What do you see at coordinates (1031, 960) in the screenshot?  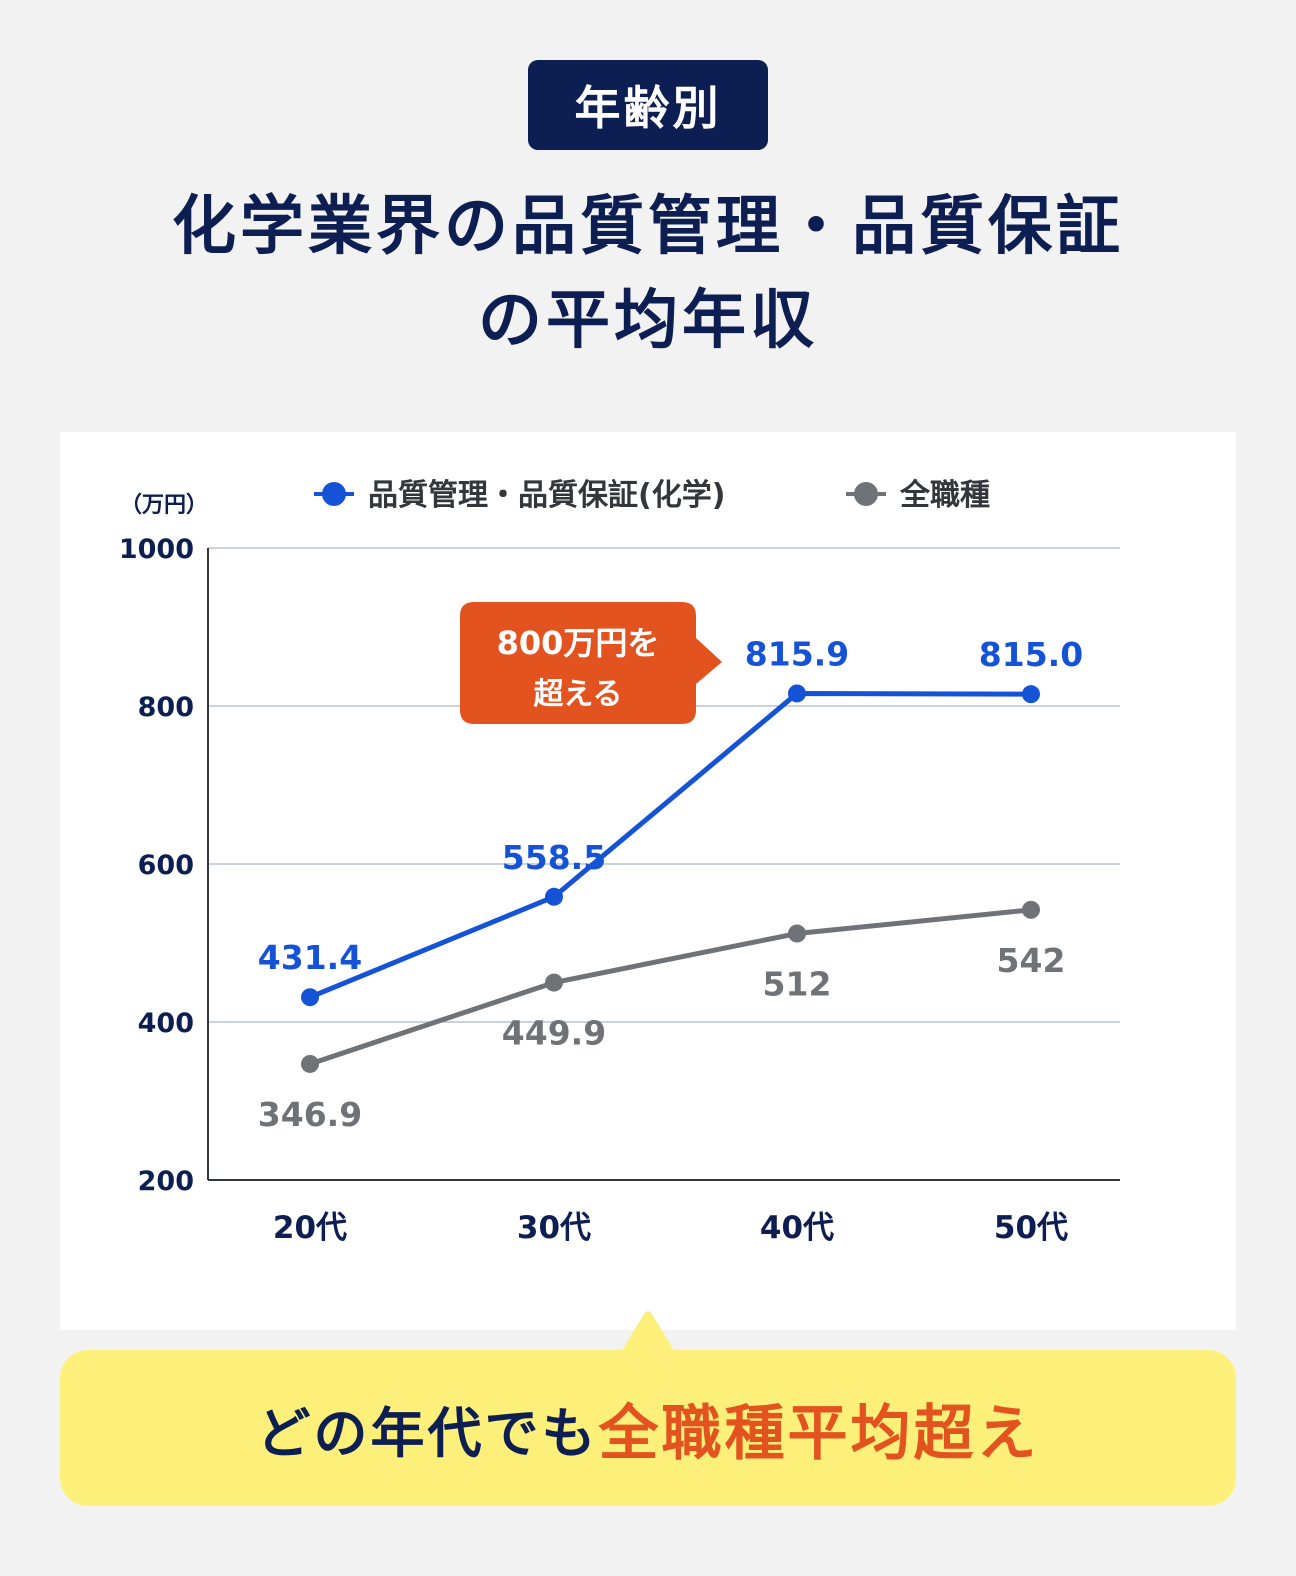 I see `data-label: 542` at bounding box center [1031, 960].